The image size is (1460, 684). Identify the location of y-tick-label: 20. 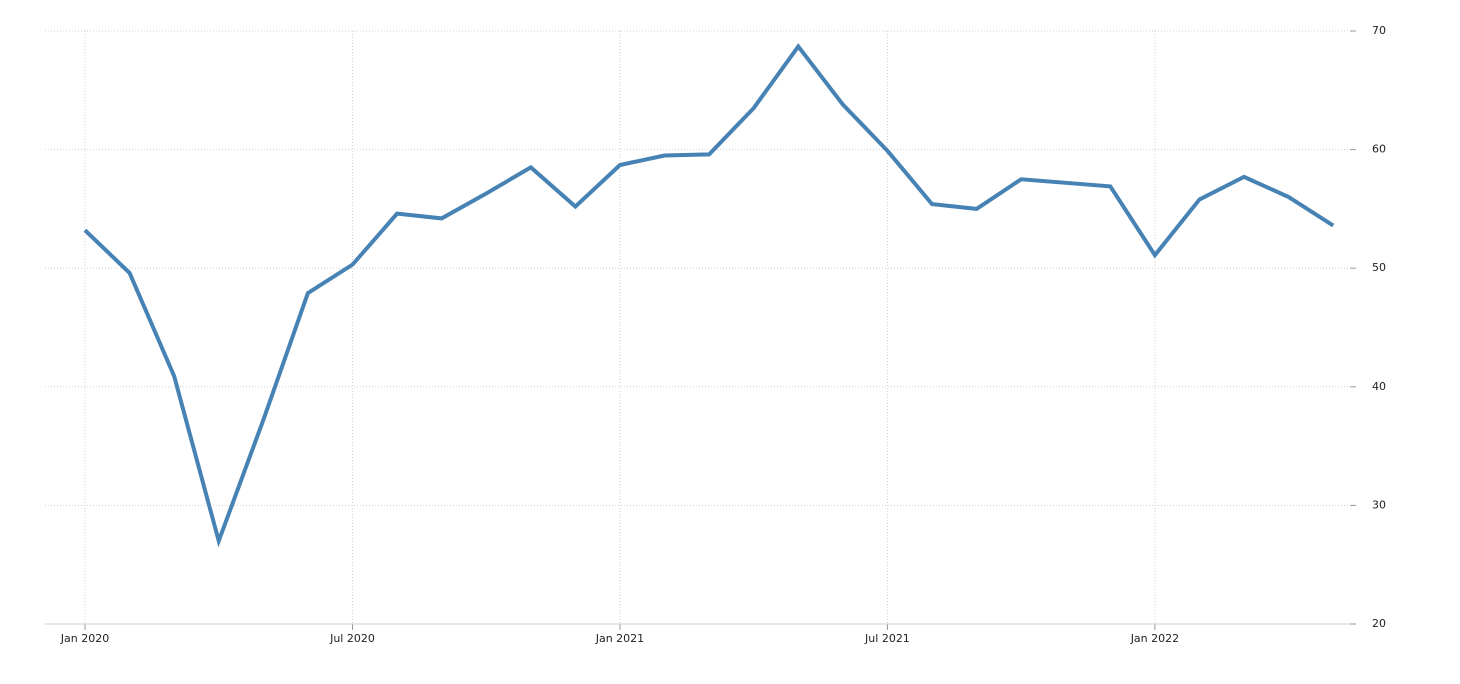
(1379, 623).